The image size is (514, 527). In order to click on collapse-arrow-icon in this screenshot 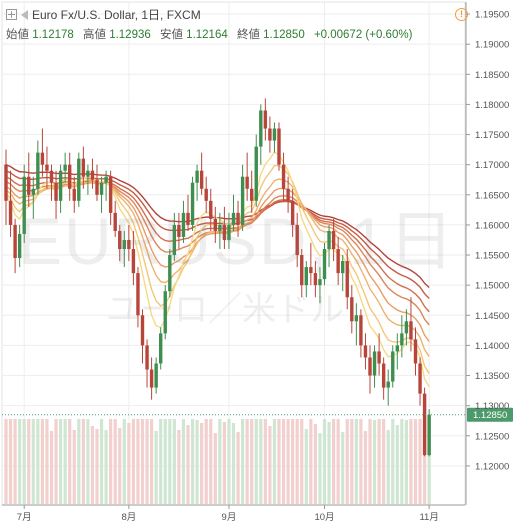, I will do `click(24, 15)`.